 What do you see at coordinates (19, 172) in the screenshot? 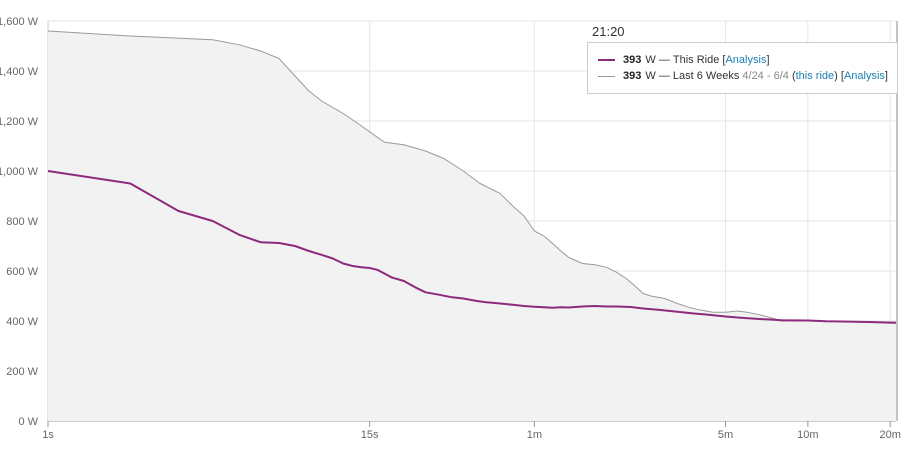
I see `y-tick-label: 1,000 W` at bounding box center [19, 172].